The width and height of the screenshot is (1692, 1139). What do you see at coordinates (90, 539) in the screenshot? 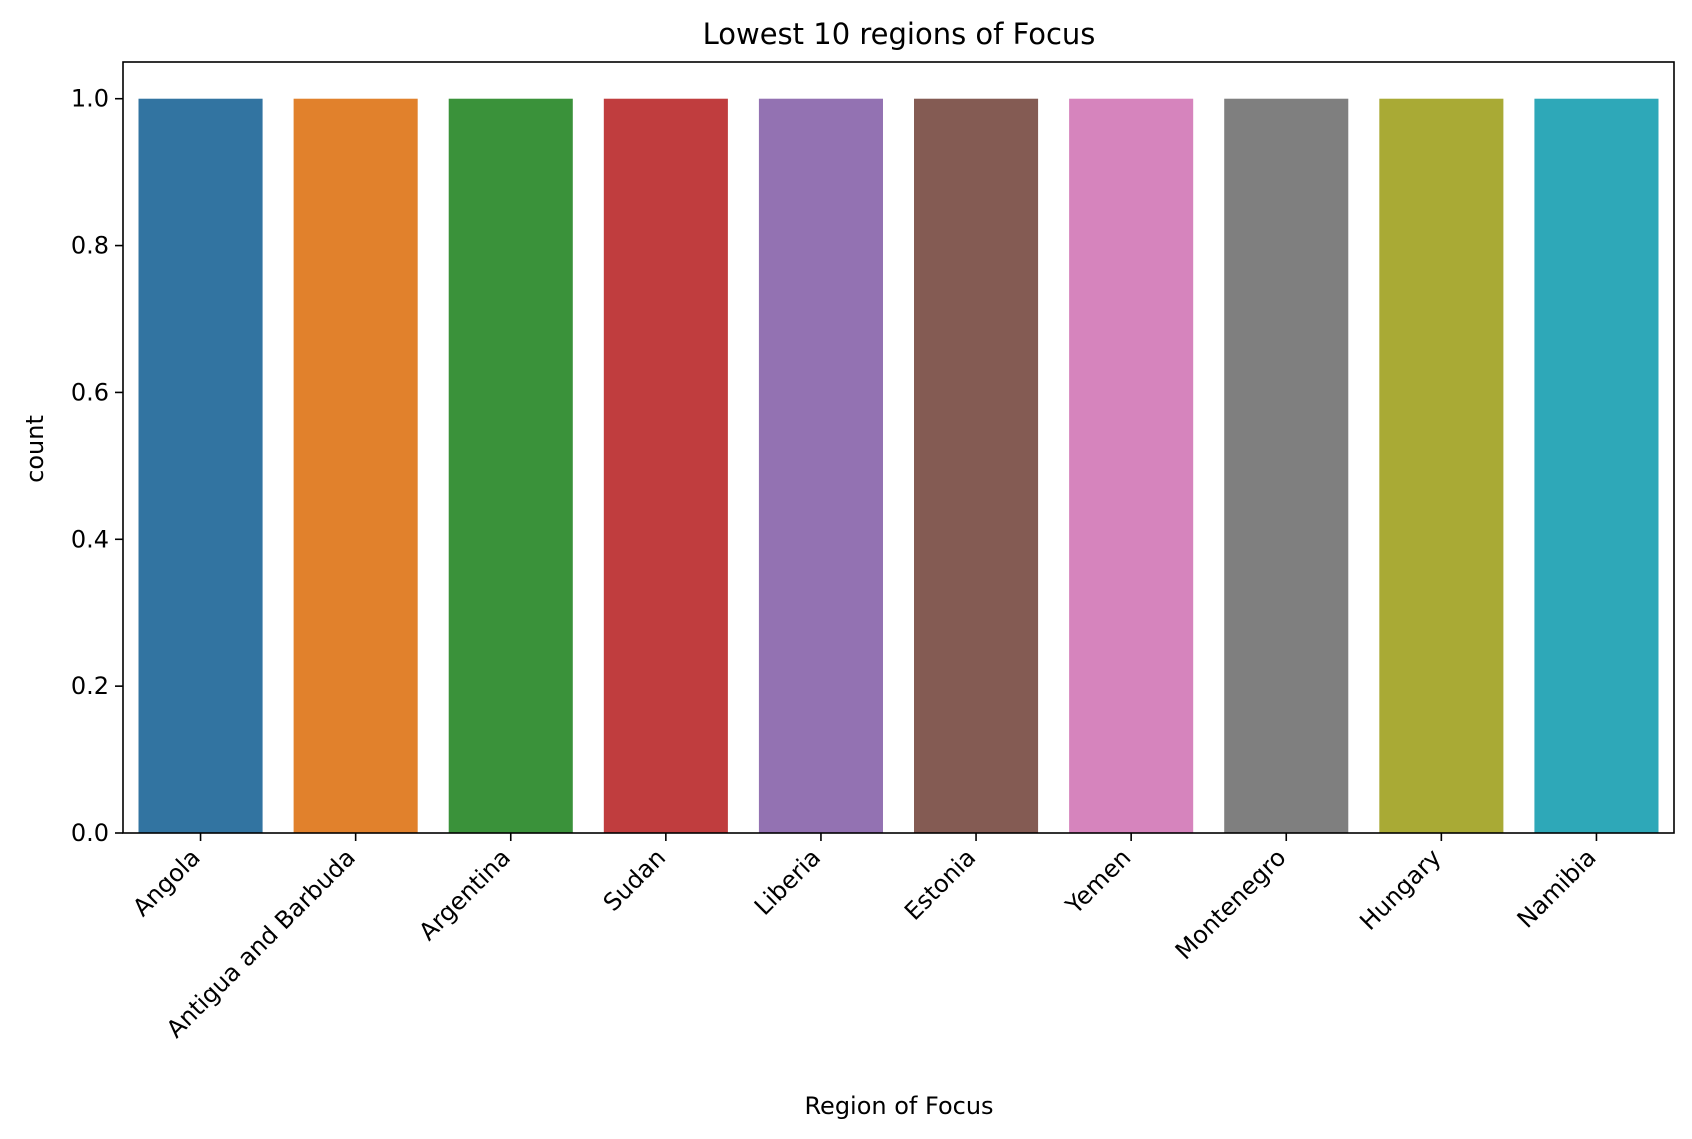
I see `y-tick-label: 0.4` at bounding box center [90, 539].